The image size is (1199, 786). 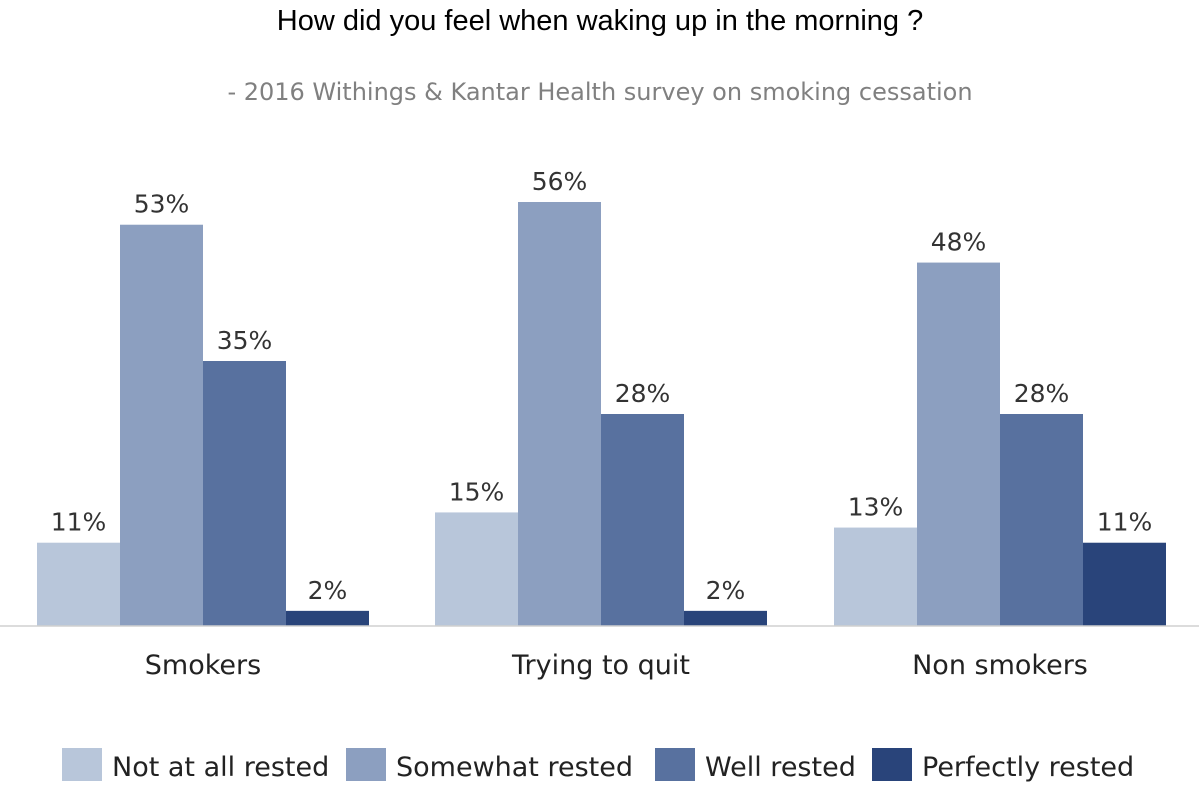 What do you see at coordinates (675, 764) in the screenshot?
I see `legend-swatch-well-rested` at bounding box center [675, 764].